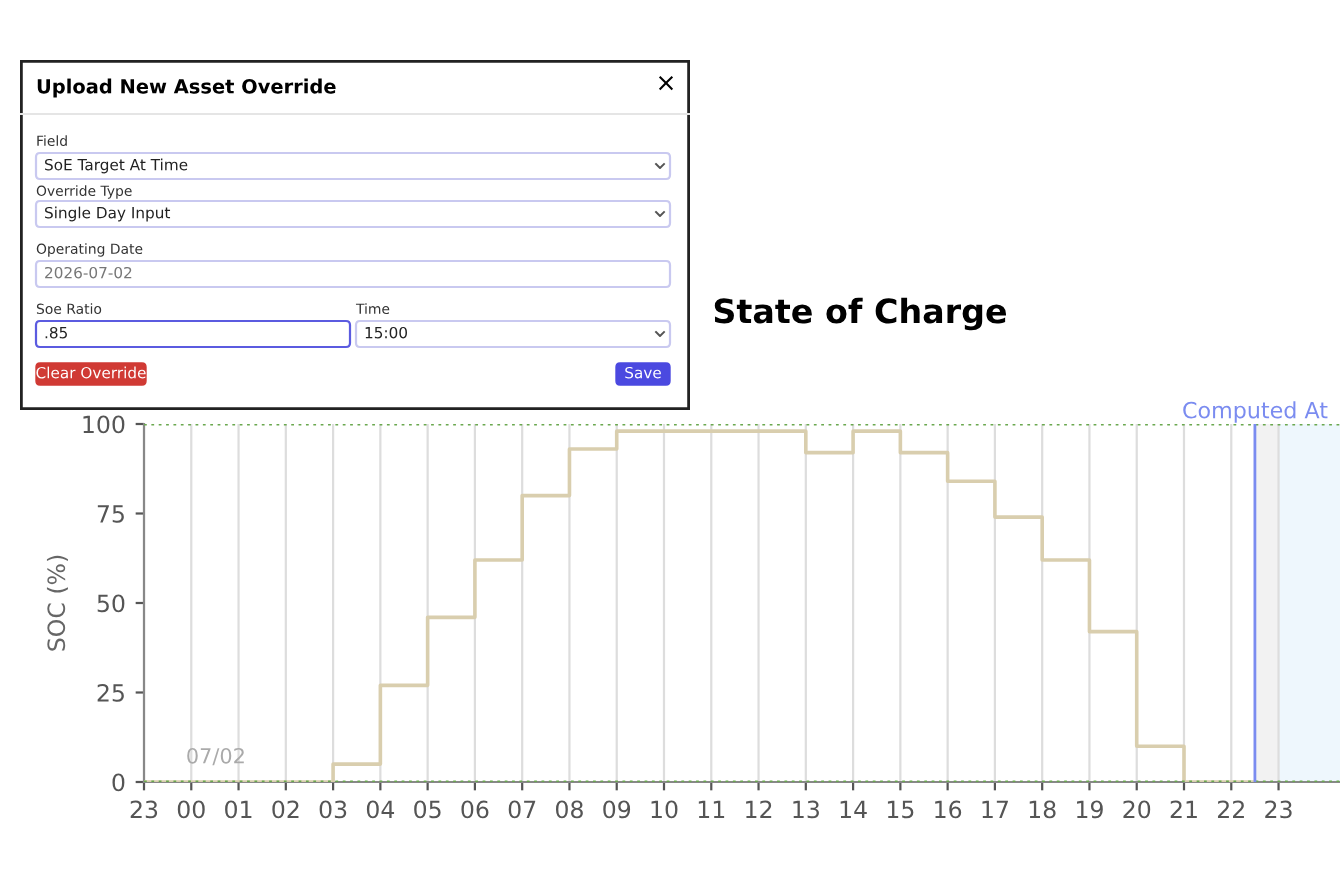  What do you see at coordinates (191, 809) in the screenshot?
I see `x-tick-label: 00` at bounding box center [191, 809].